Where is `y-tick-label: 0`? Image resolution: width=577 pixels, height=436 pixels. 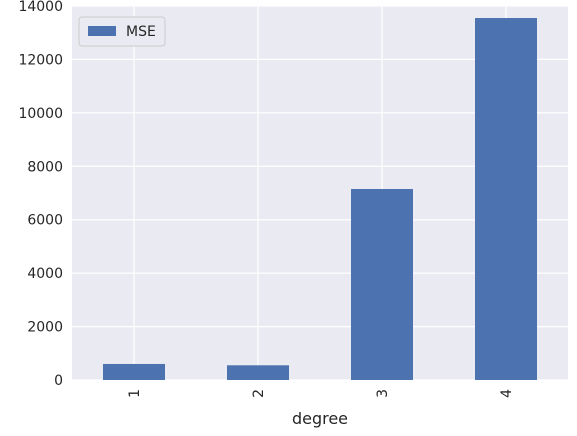 y-tick-label: 0 is located at coordinates (58, 381).